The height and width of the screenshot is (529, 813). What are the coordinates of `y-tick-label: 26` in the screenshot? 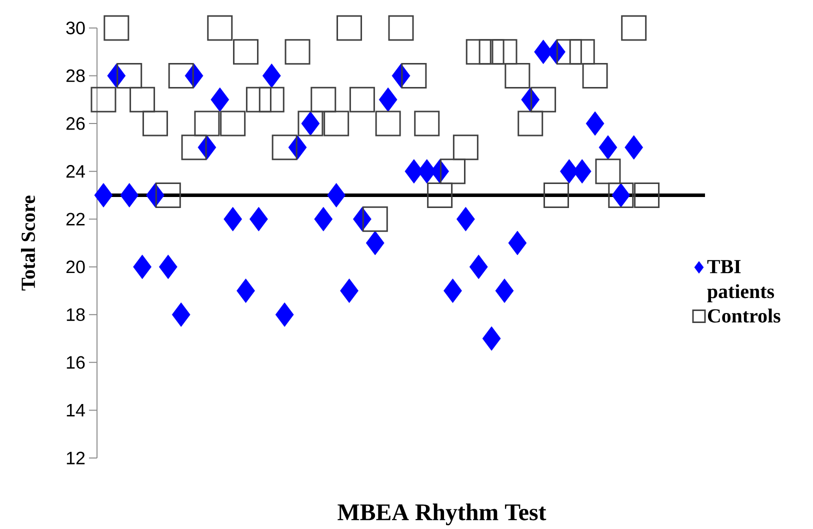 It's located at (75, 123).